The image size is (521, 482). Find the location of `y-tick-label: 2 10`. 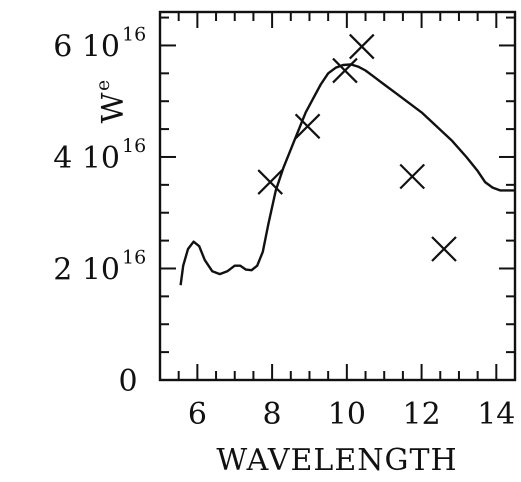

y-tick-label: 2 10 is located at coordinates (86, 269).